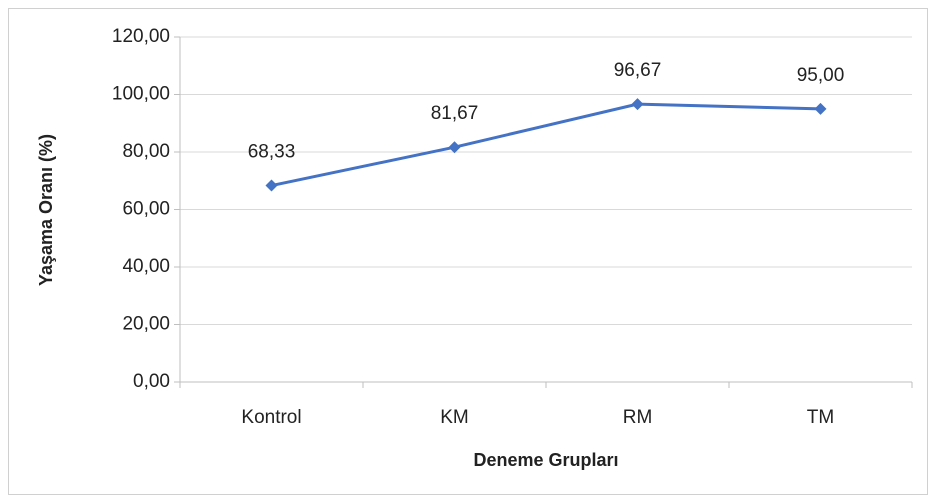 The width and height of the screenshot is (936, 503). I want to click on y-tick-label: 100,00, so click(141, 94).